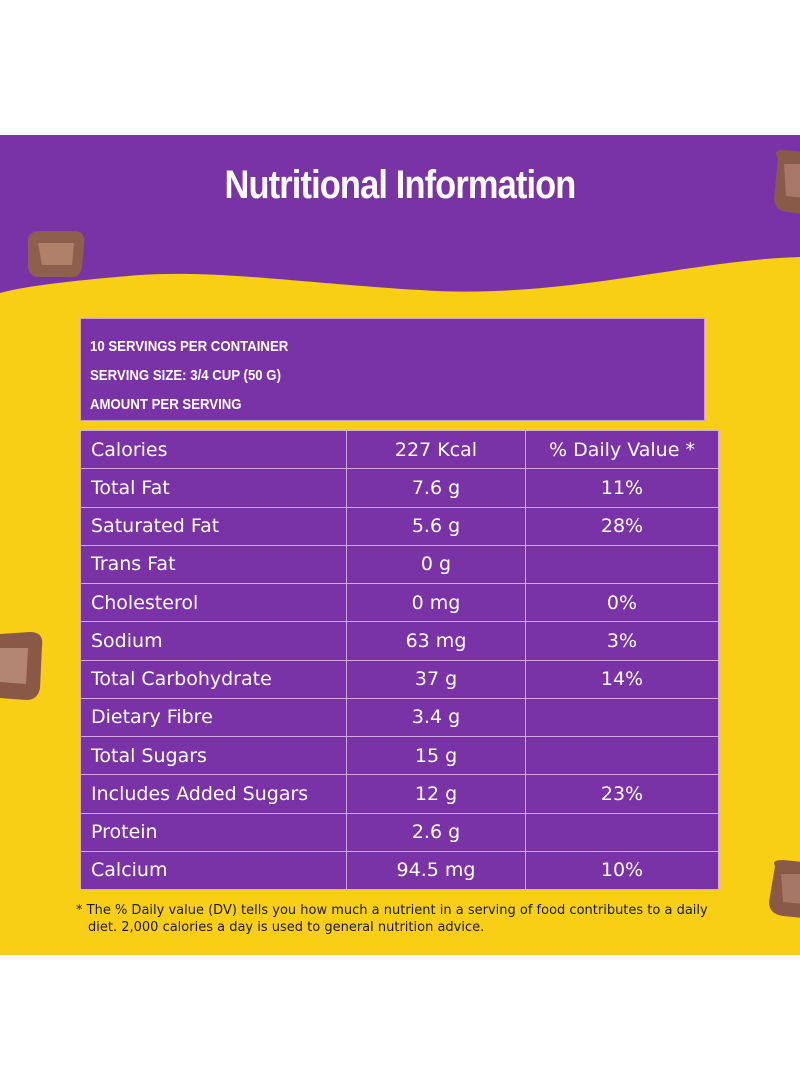 This screenshot has height=1091, width=800. I want to click on nutrient-amount: 5.6 g, so click(436, 526).